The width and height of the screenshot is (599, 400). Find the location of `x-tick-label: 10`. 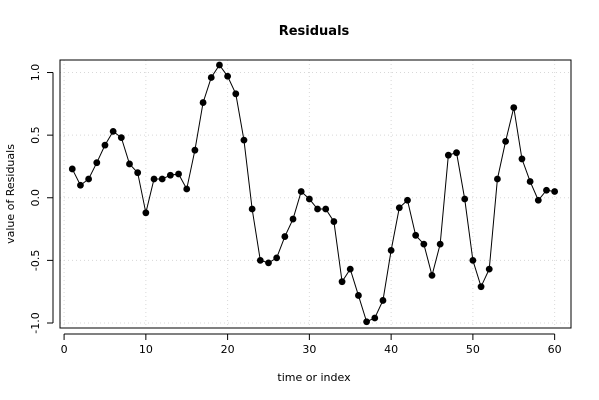

x-tick-label: 10 is located at coordinates (146, 349).